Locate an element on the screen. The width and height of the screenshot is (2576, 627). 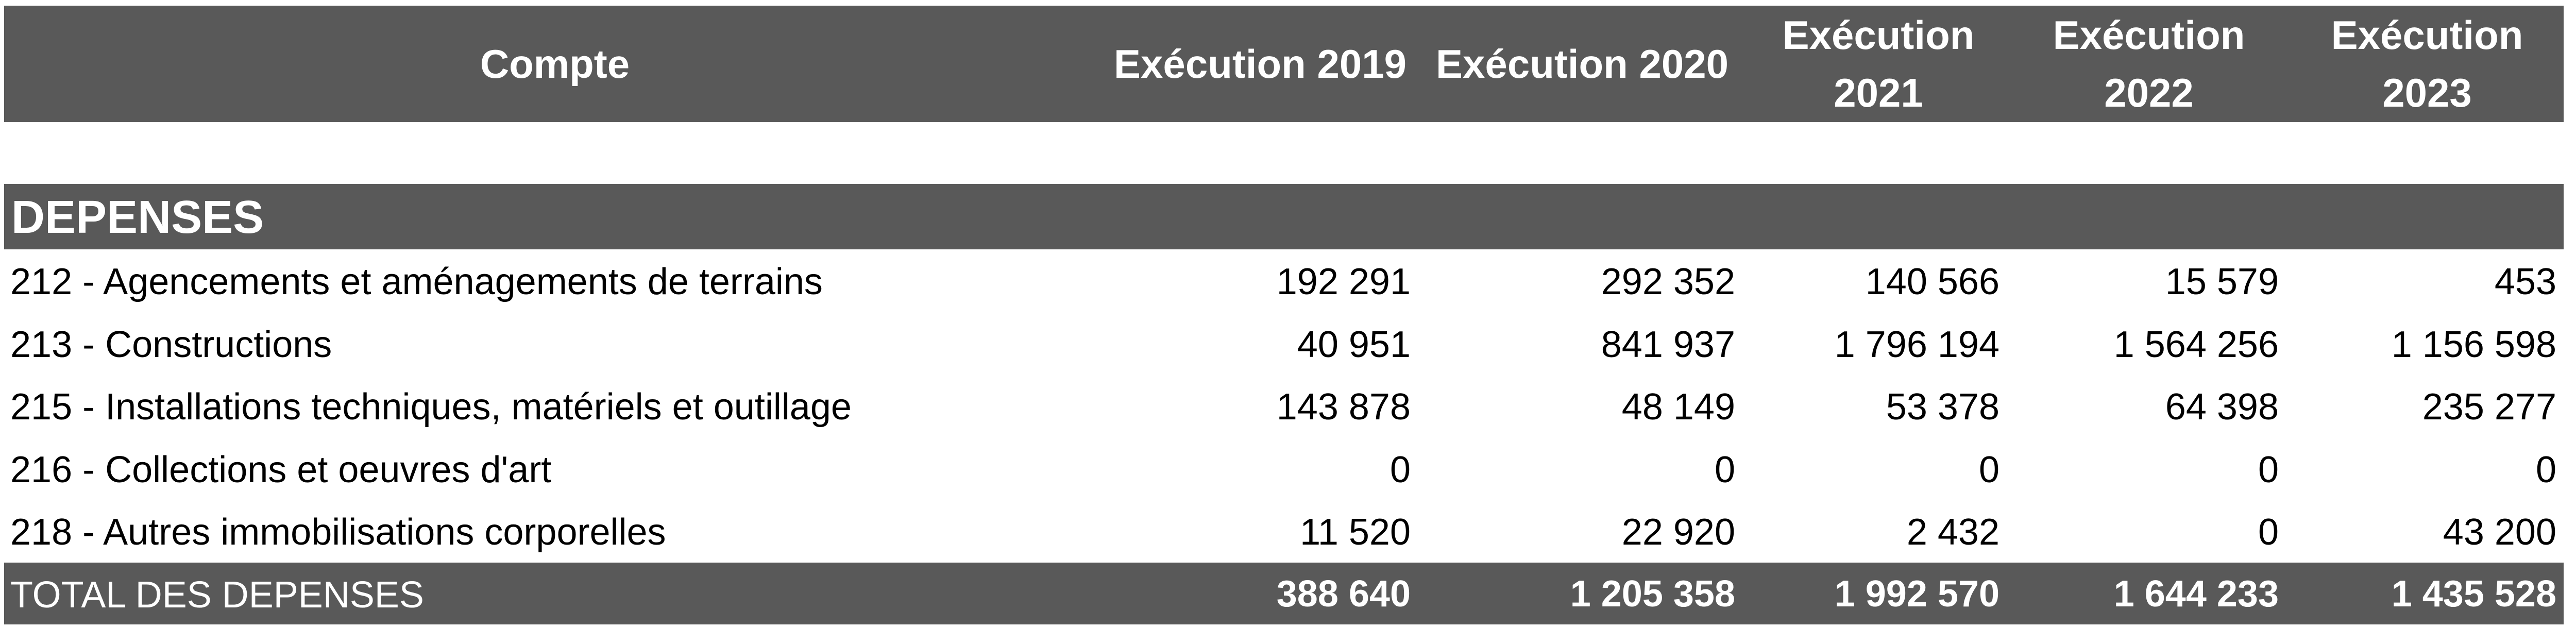
value-cell: 1 796 194 is located at coordinates (1916, 345).